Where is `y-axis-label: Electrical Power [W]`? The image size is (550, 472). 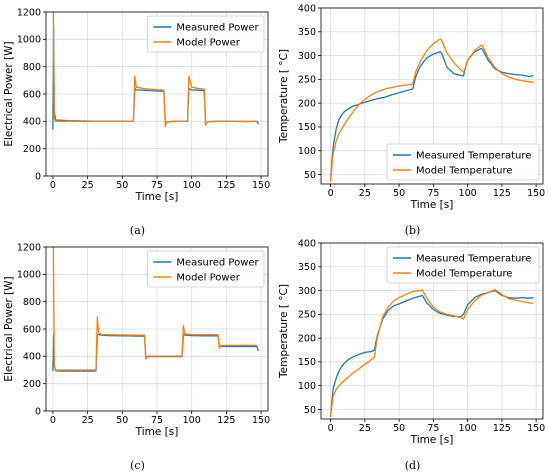 y-axis-label: Electrical Power [W] is located at coordinates (9, 328).